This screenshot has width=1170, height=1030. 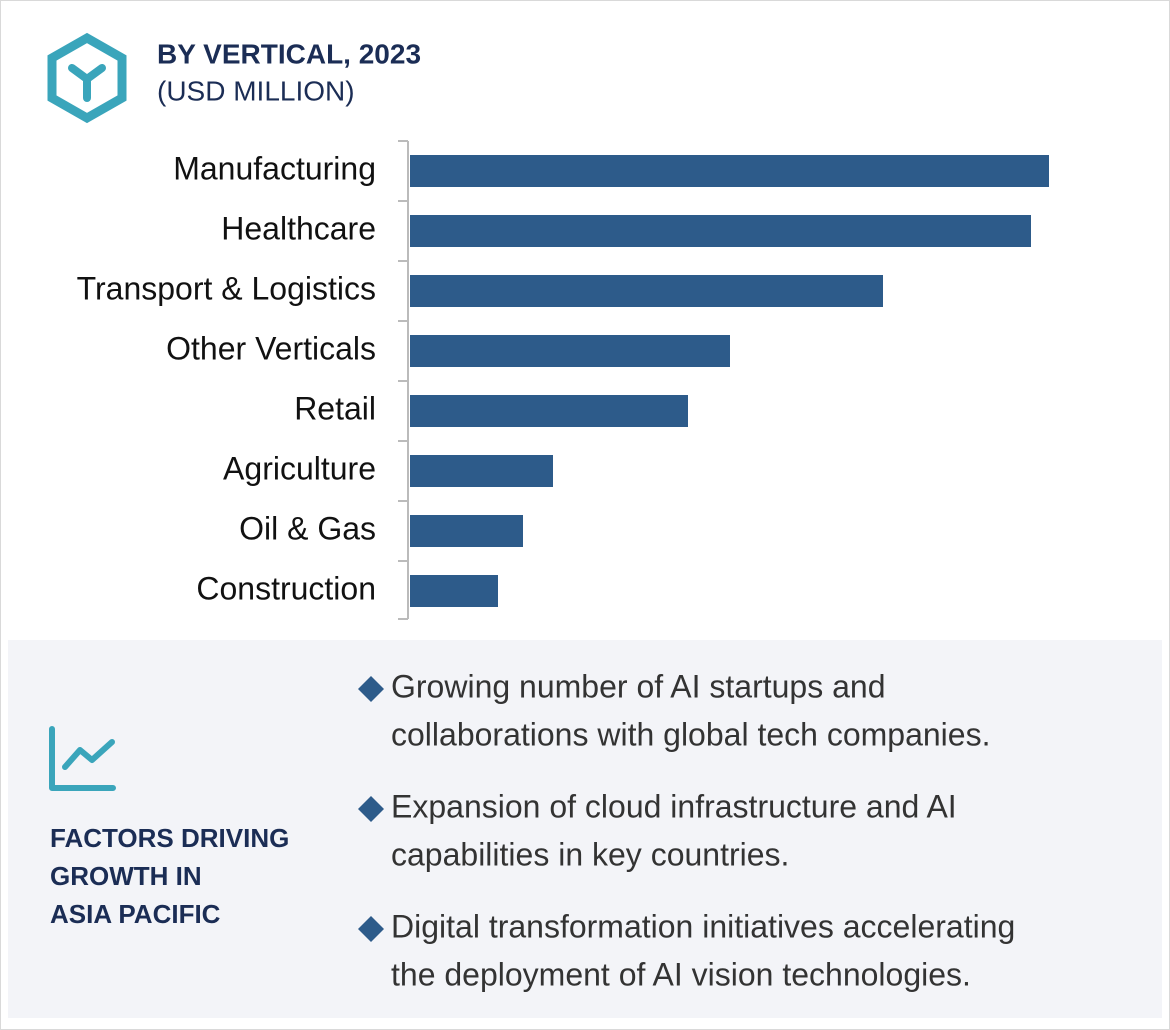 What do you see at coordinates (286, 588) in the screenshot?
I see `category-label: Construction` at bounding box center [286, 588].